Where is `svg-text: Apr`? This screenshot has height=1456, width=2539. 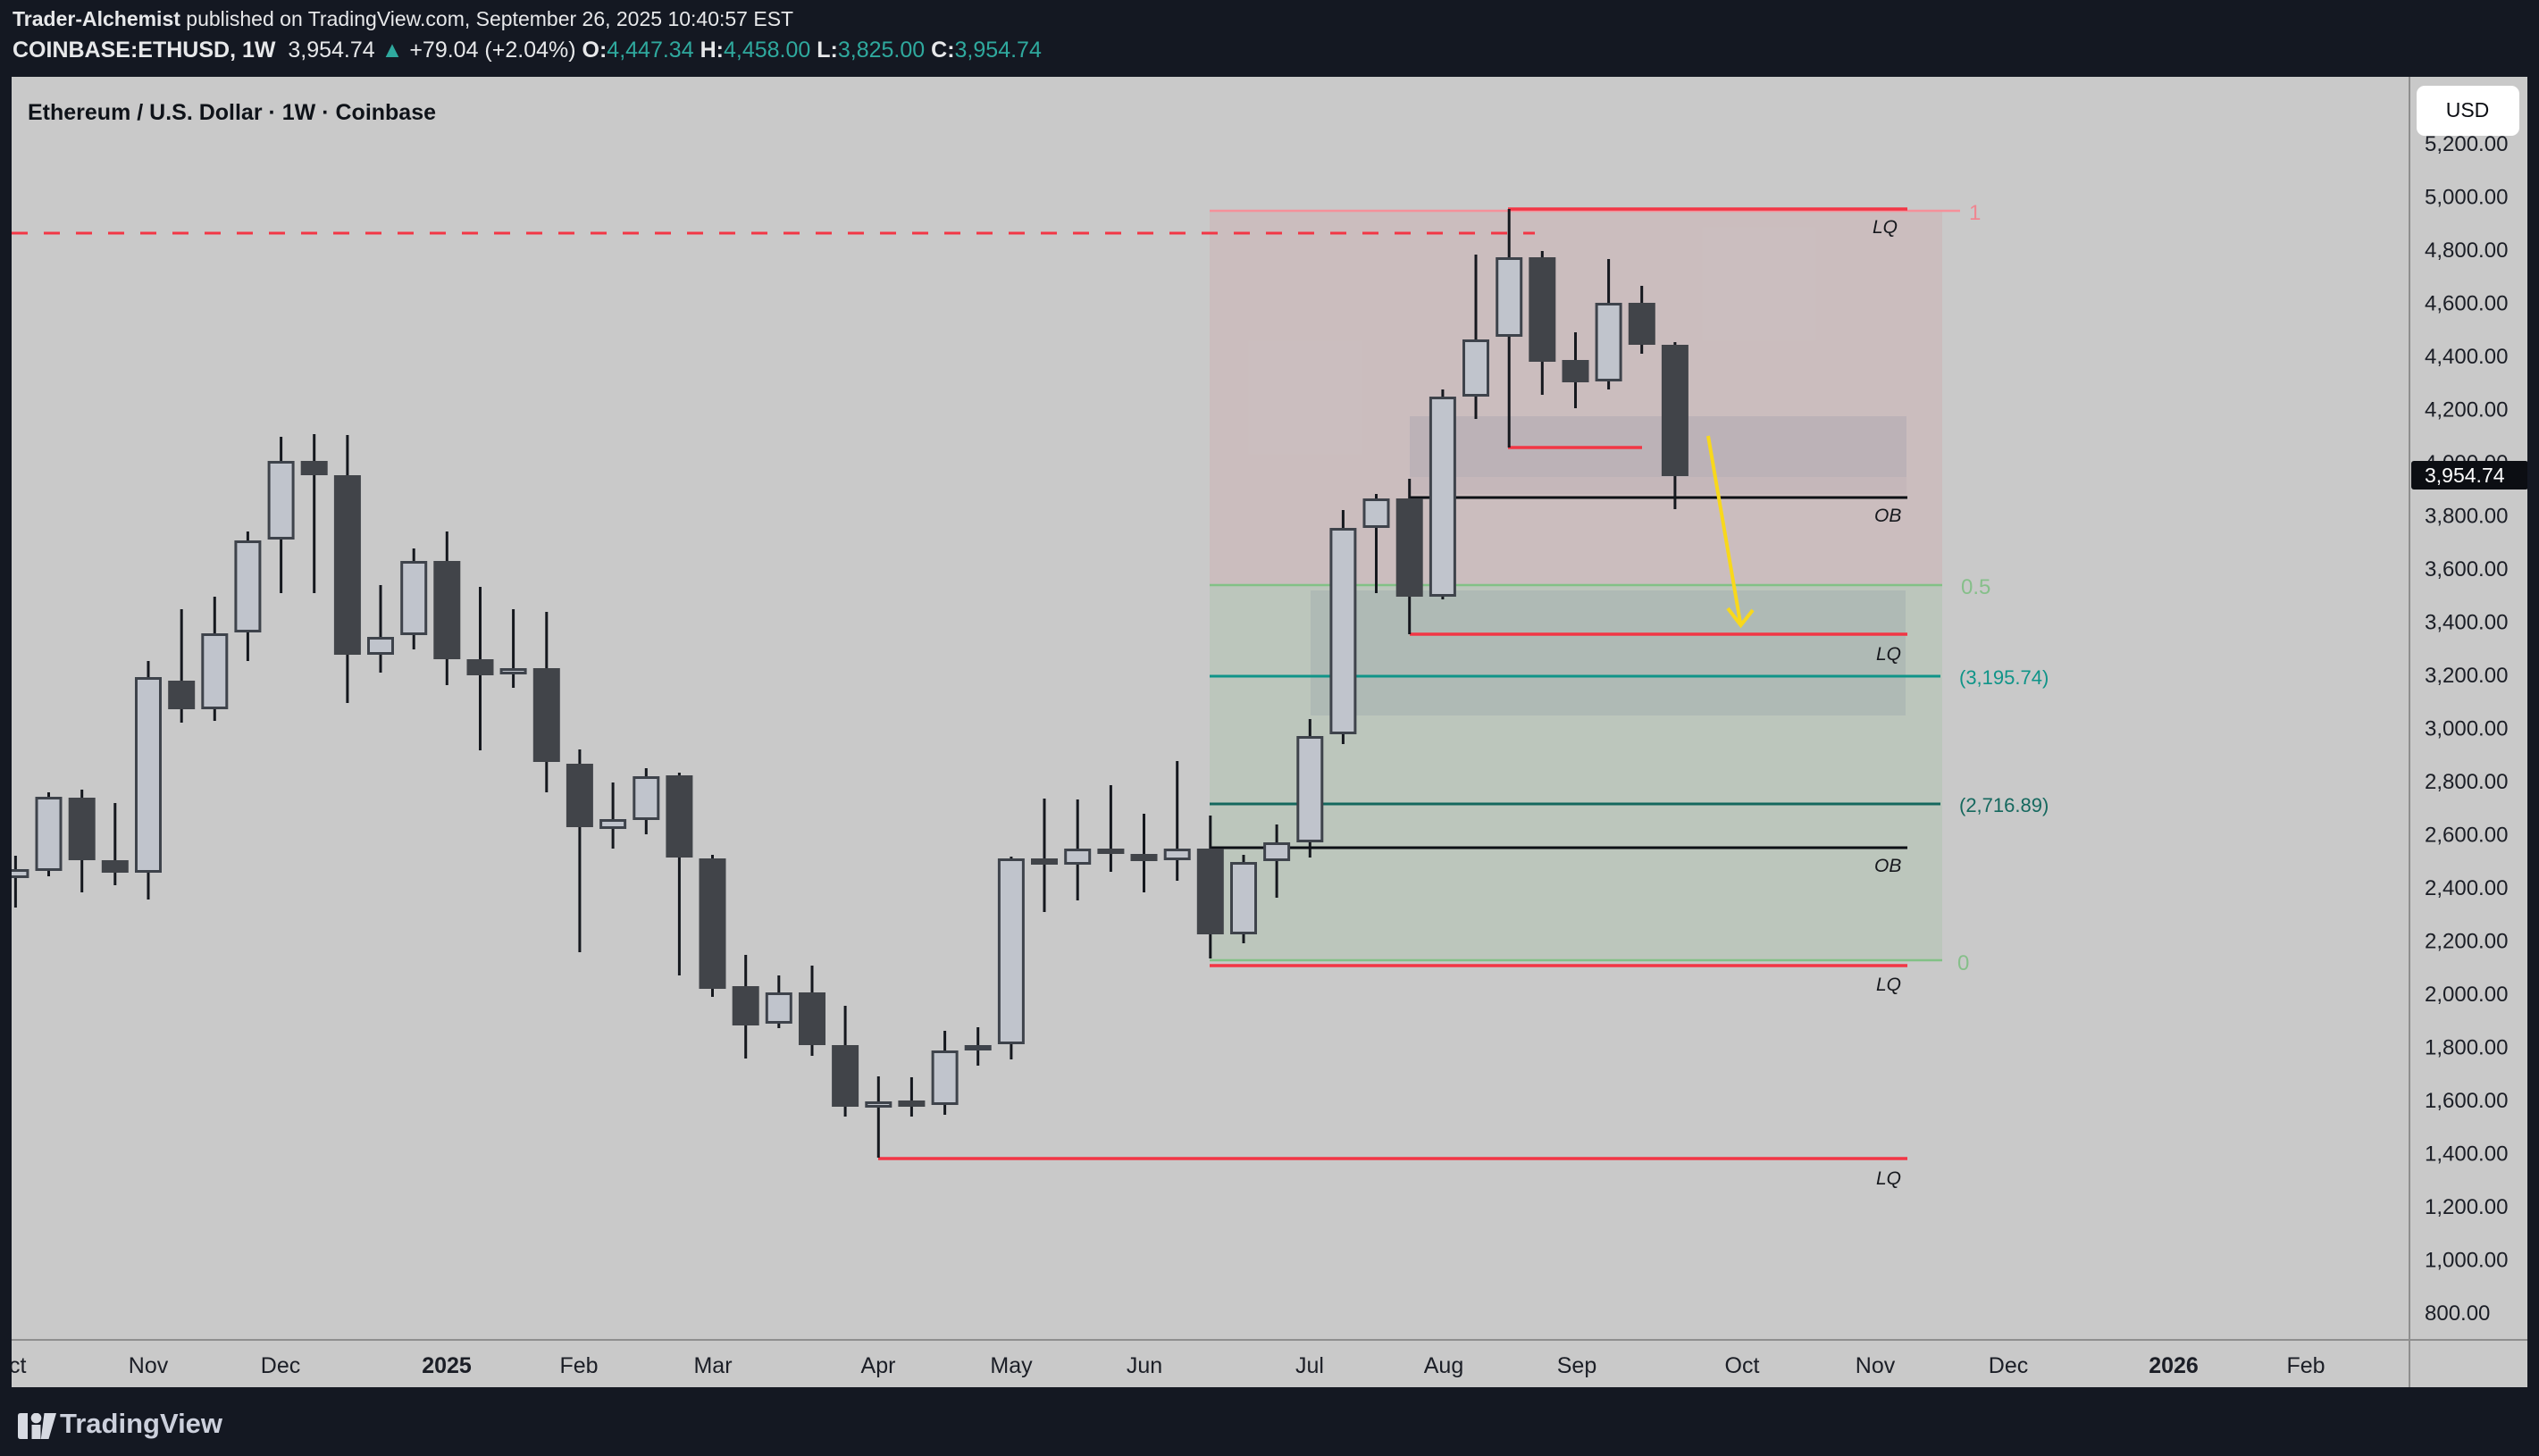 svg-text: Apr is located at coordinates (878, 1365).